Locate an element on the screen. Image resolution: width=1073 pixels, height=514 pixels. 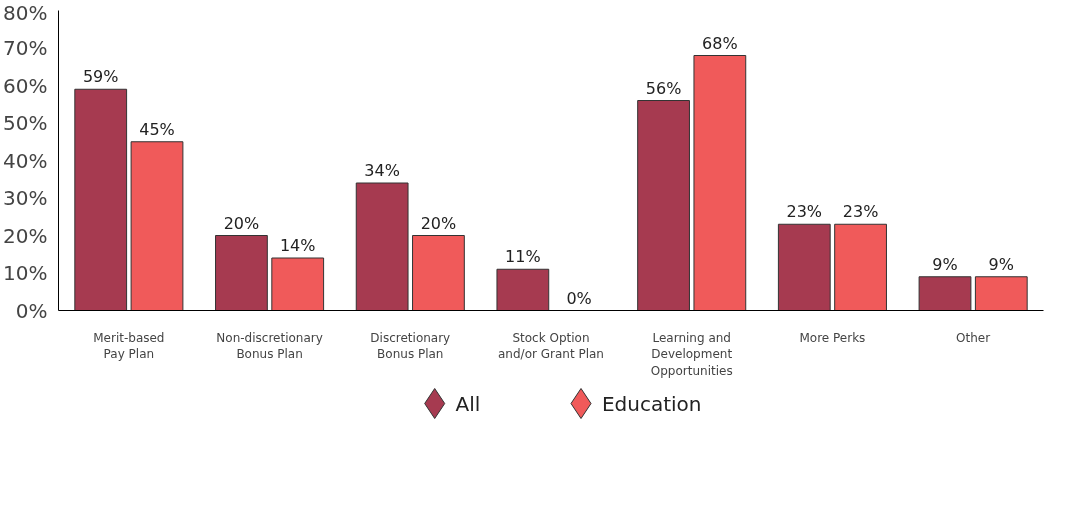
data-label: 56% is located at coordinates (663, 88).